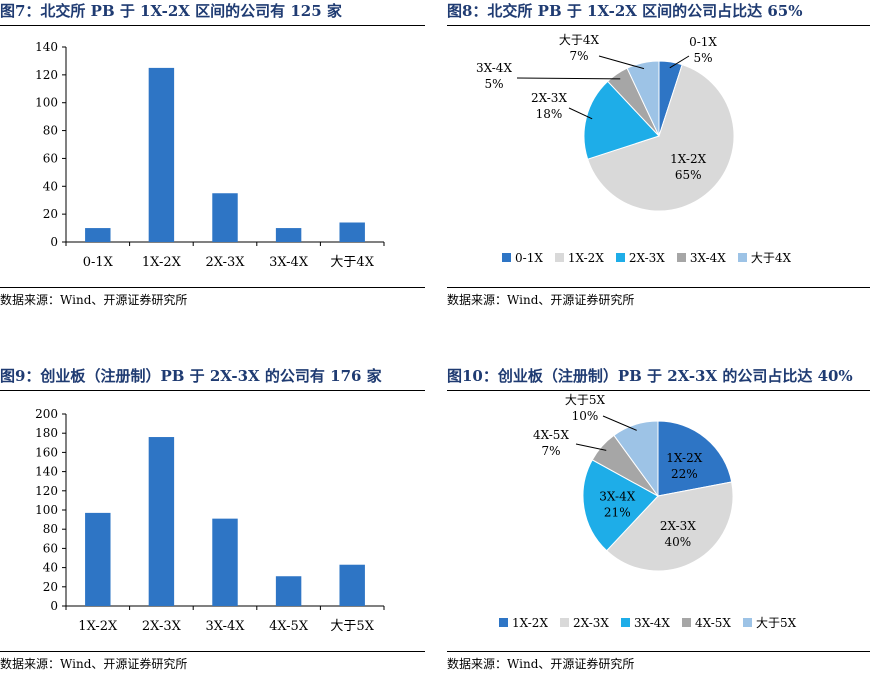 The height and width of the screenshot is (678, 873). I want to click on y-tick-label: 0, so click(54, 606).